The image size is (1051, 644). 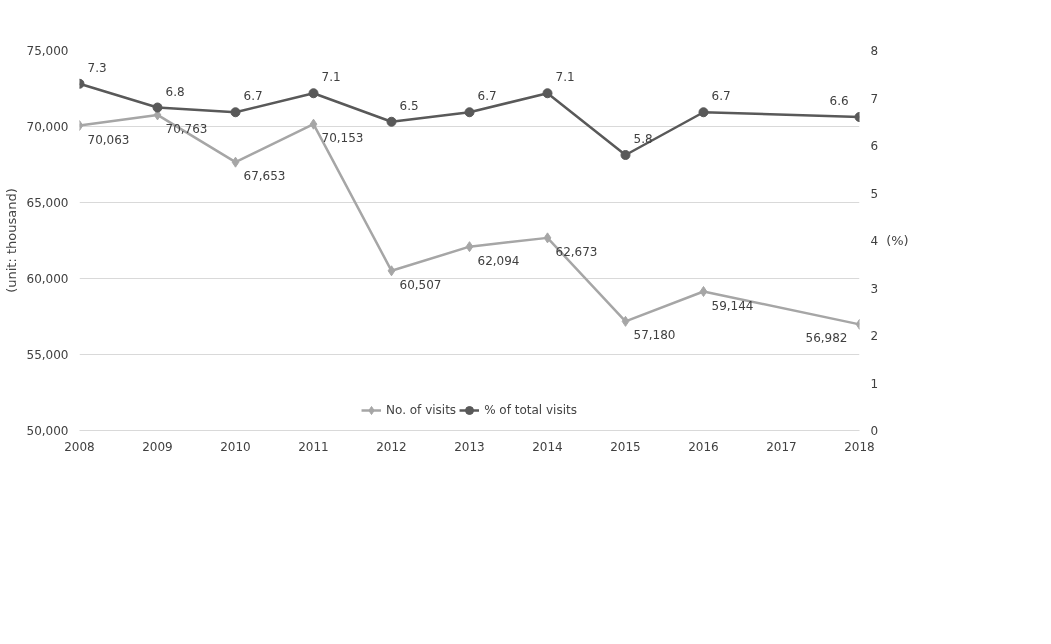 What do you see at coordinates (547, 446) in the screenshot?
I see `x-tick-label: 2014` at bounding box center [547, 446].